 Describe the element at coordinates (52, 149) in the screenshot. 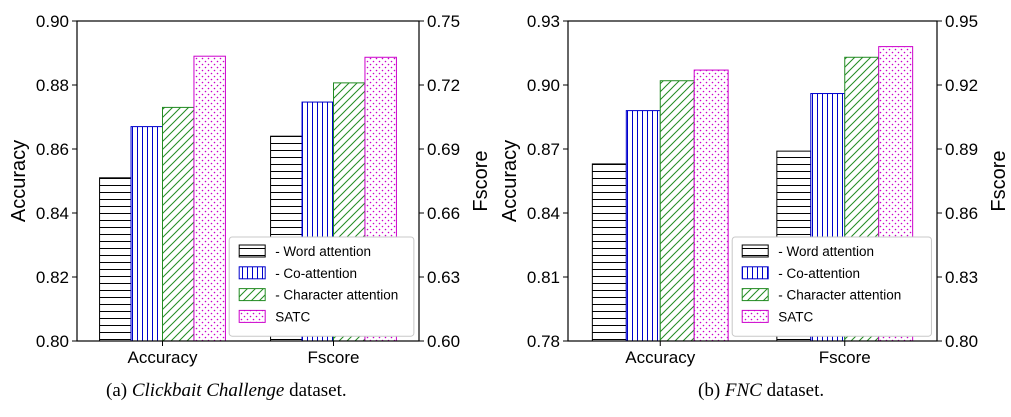

I see `y-tick-label: 0.86` at that location.